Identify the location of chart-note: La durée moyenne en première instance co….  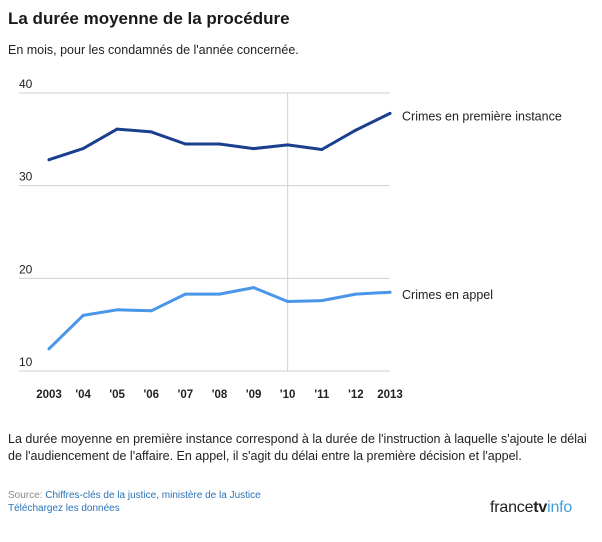
(297, 447).